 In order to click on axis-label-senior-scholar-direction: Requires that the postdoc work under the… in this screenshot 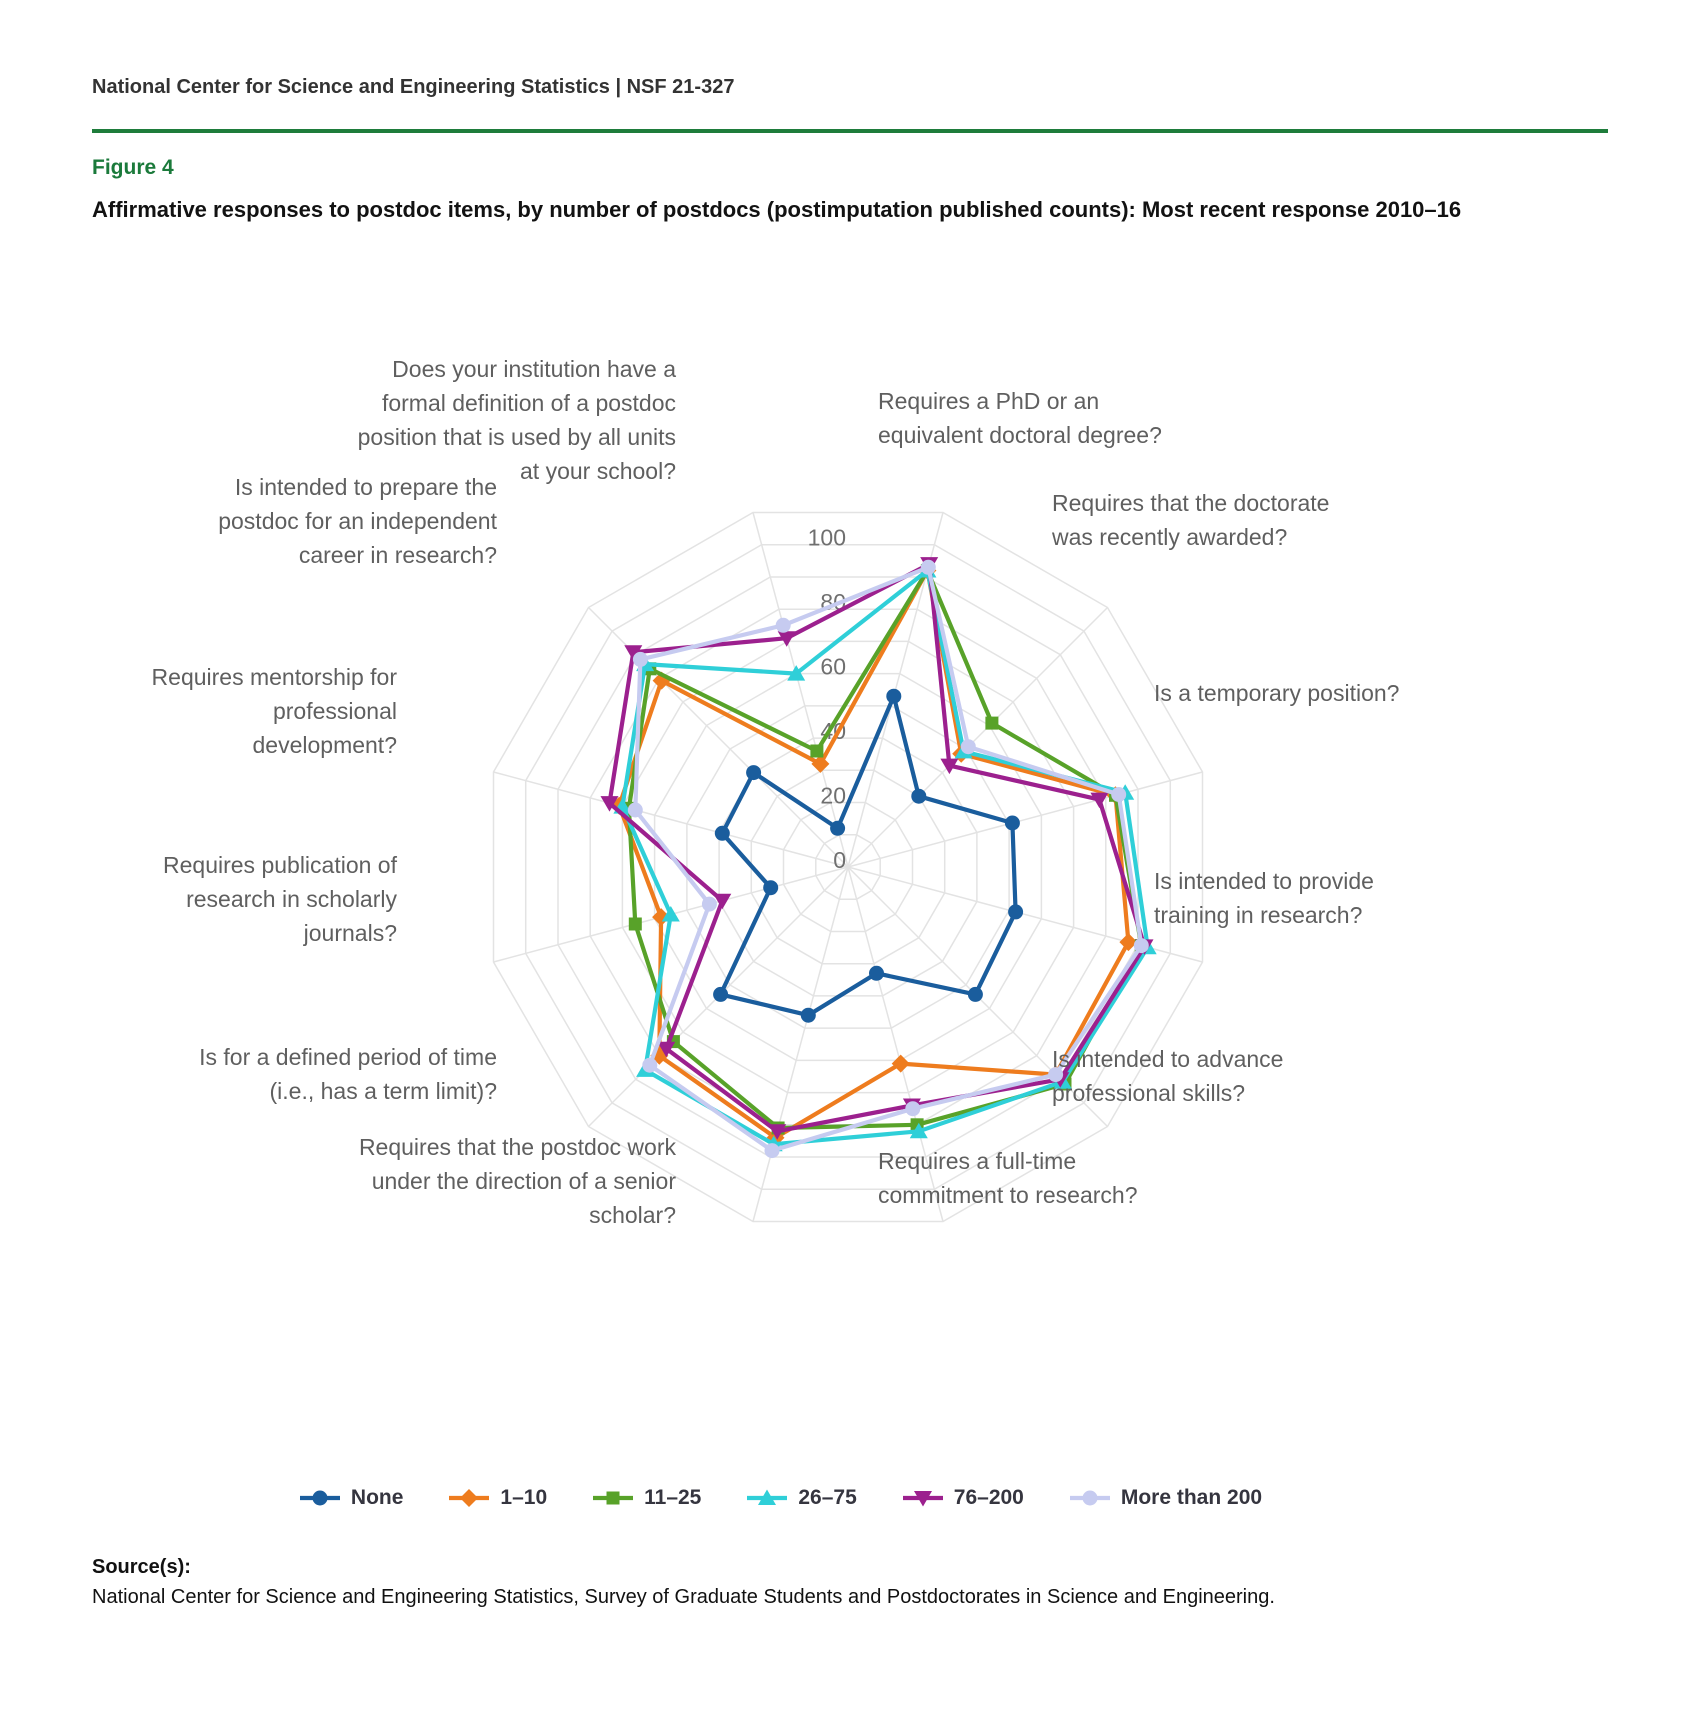, I will do `click(517, 1181)`.